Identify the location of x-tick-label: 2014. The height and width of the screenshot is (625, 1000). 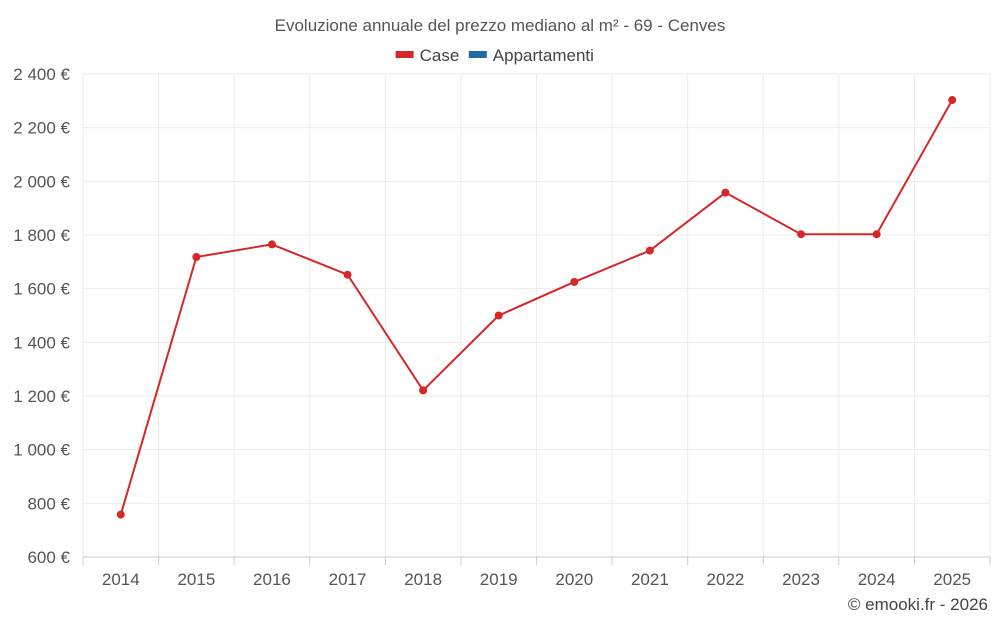
(121, 579).